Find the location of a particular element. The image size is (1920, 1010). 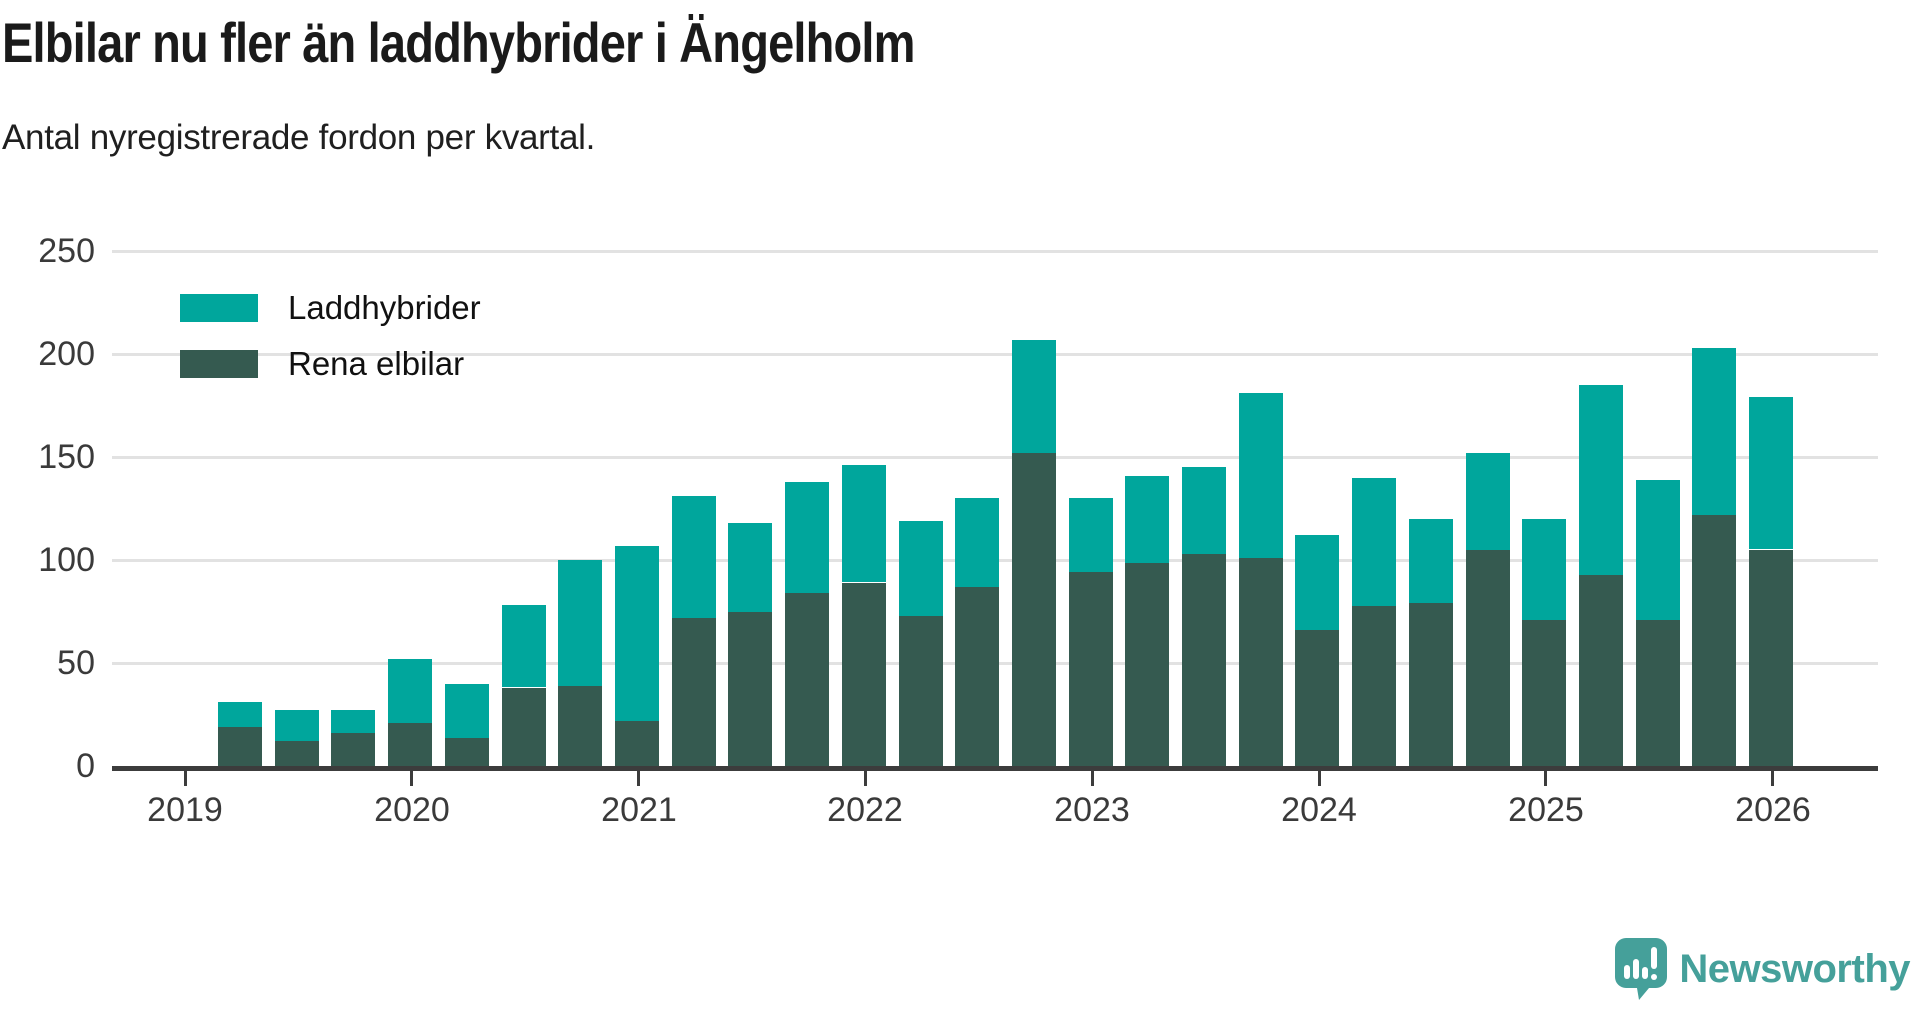

y-axis-tick-label: 50 is located at coordinates (76, 663).